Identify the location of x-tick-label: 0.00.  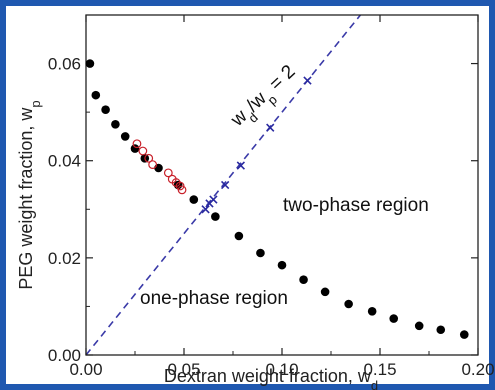
(85, 369).